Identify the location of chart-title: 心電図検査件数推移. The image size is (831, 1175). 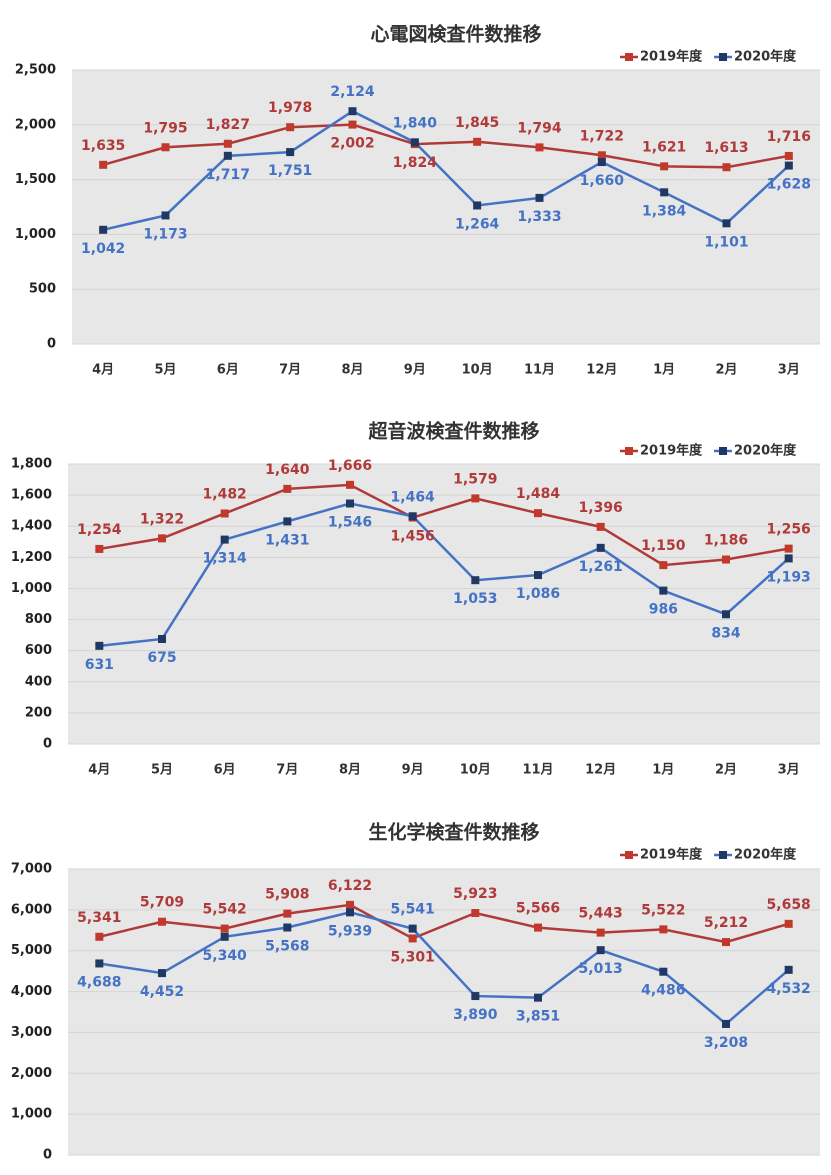
(455, 34).